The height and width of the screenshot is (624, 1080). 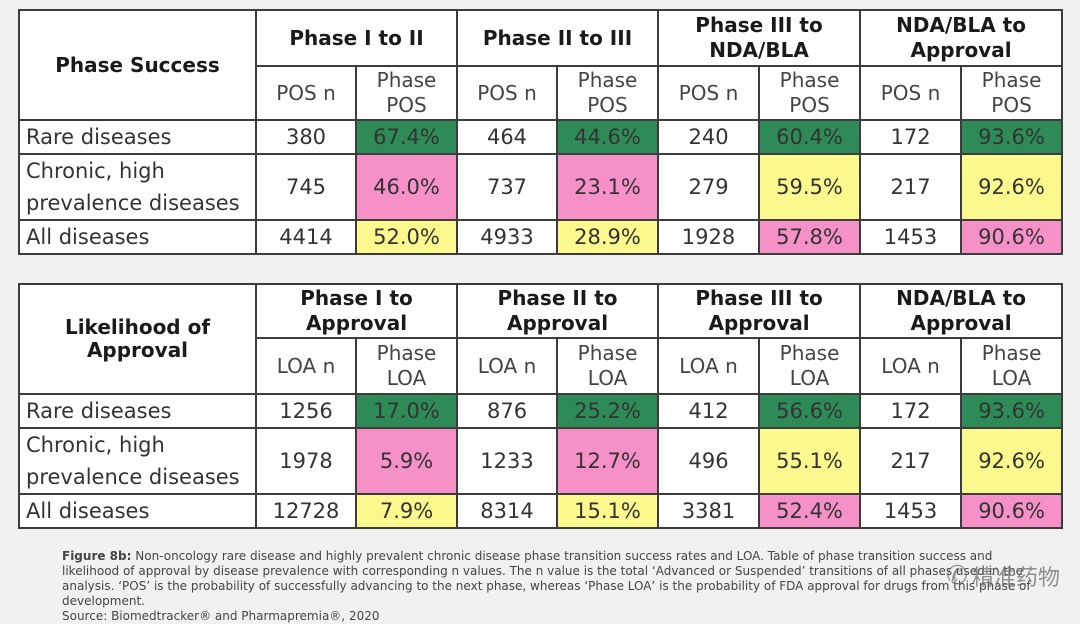 I want to click on cell-n: 8314, so click(x=507, y=511).